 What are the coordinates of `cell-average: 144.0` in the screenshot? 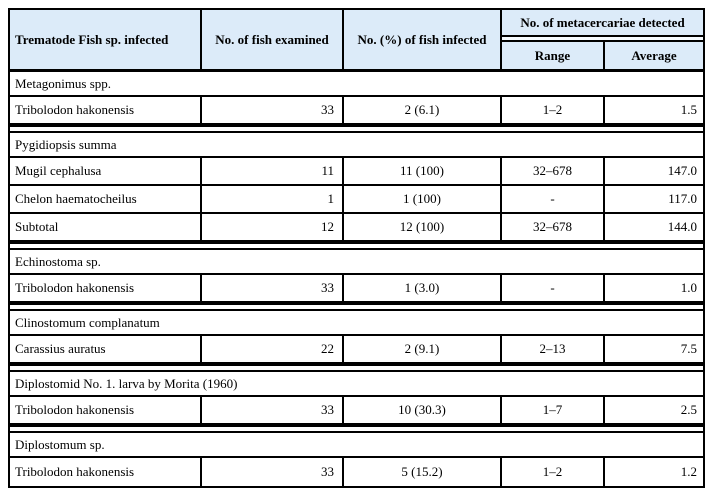 It's located at (682, 226).